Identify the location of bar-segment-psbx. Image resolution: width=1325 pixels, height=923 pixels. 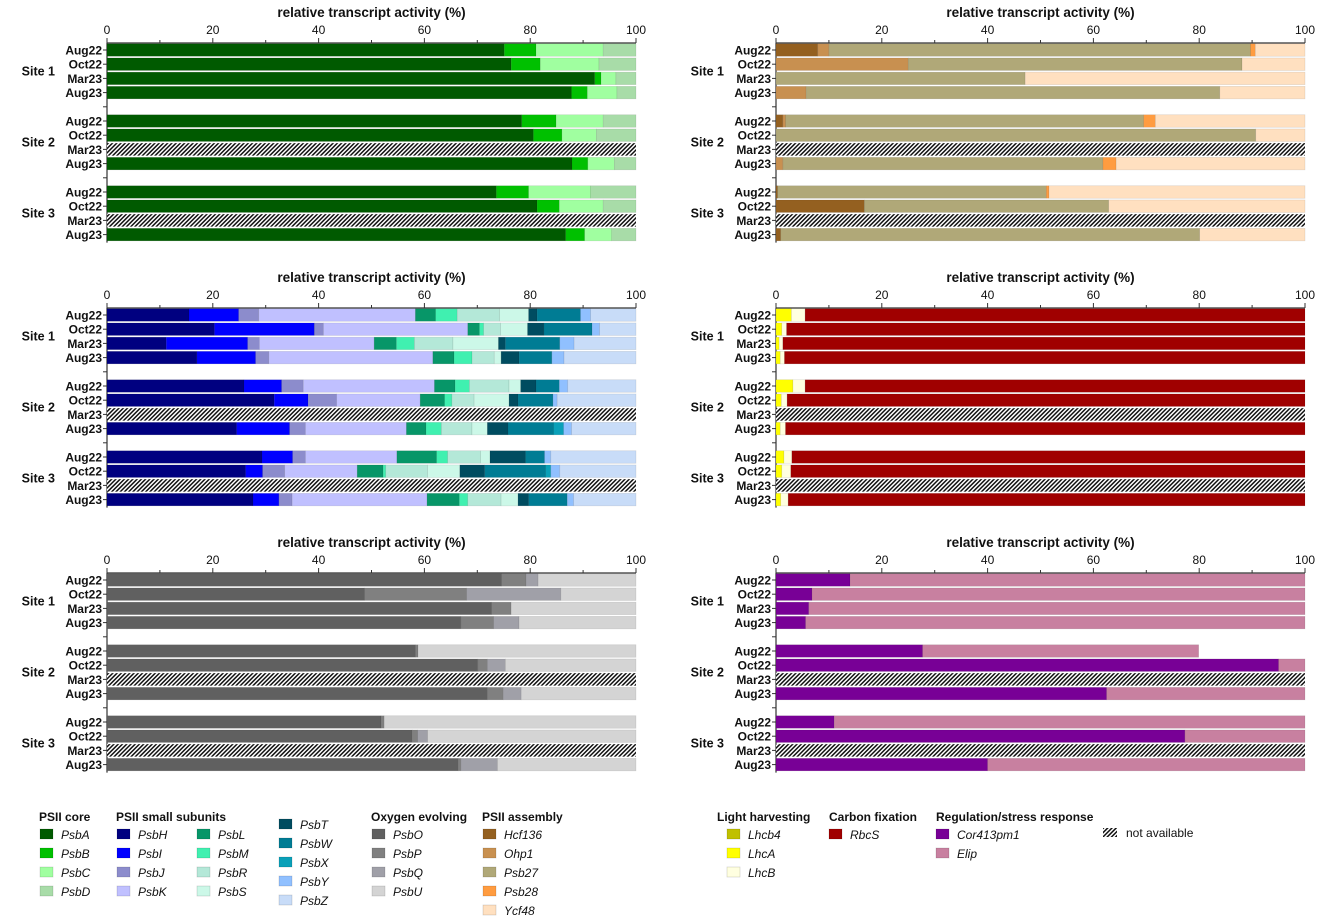
(548, 471).